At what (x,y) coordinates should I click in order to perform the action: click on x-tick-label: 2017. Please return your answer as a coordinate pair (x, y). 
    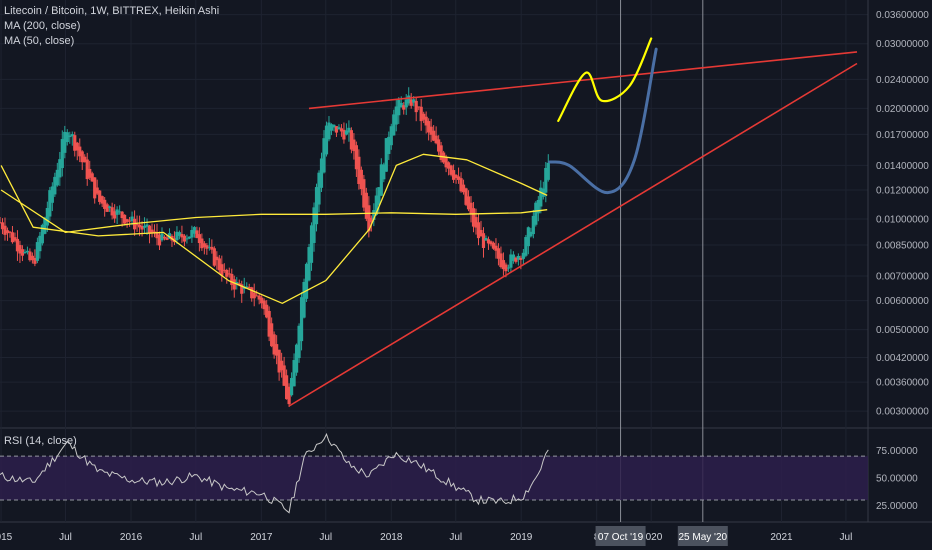
    Looking at the image, I should click on (261, 537).